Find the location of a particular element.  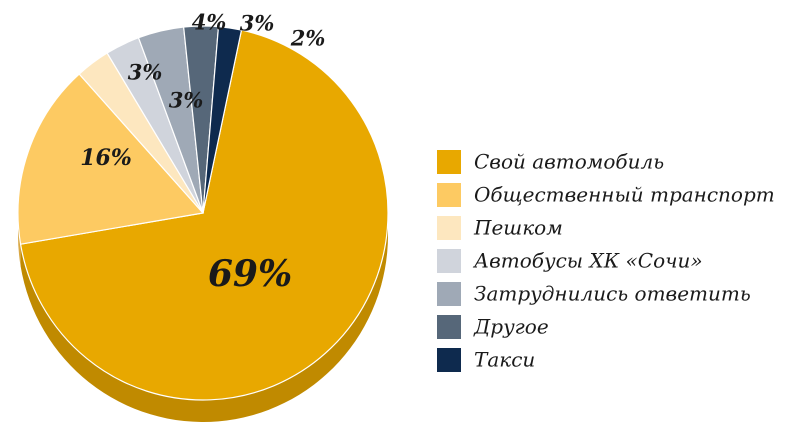

legend-label-3: Автобусы ХК «Сочи» is located at coordinates (587, 261).